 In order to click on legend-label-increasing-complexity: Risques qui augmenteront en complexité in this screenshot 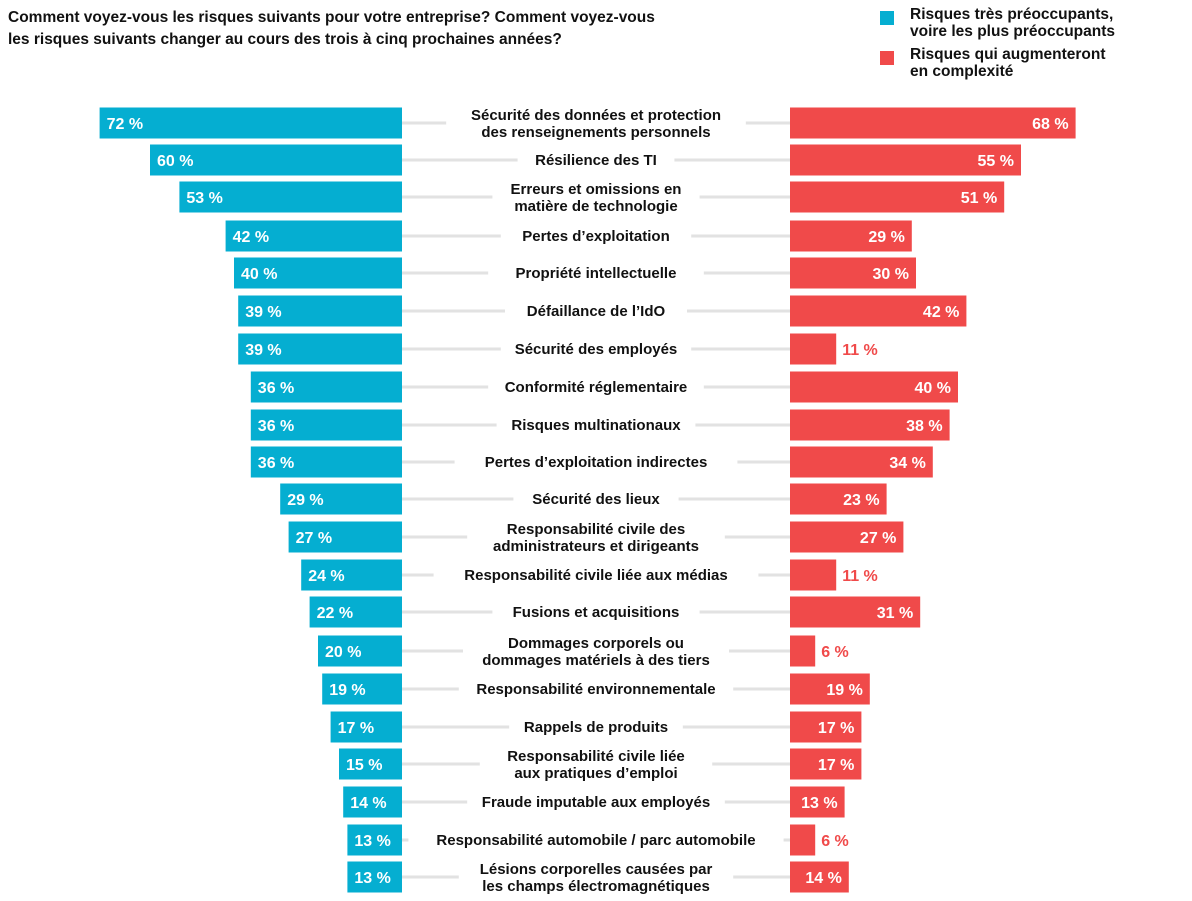, I will do `click(1008, 63)`.